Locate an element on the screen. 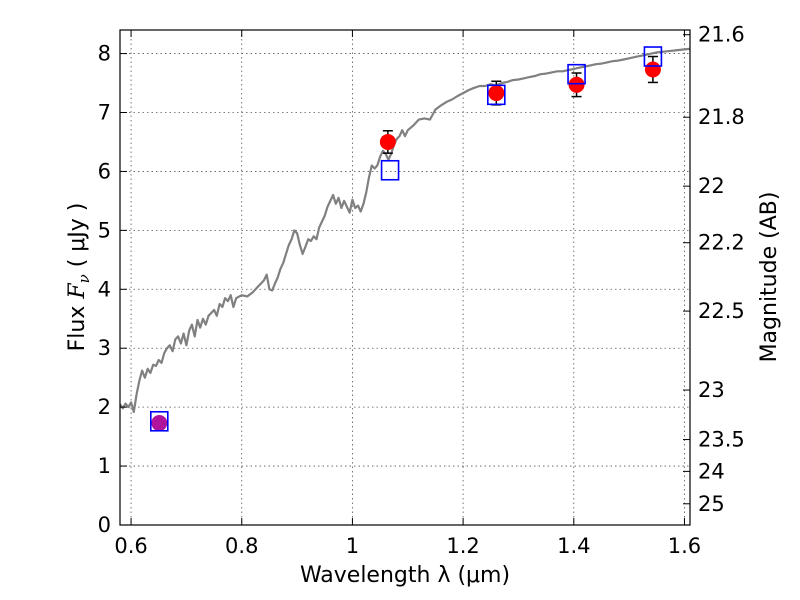 This screenshot has height=600, width=800. y-tick-label: 3 is located at coordinates (104, 348).